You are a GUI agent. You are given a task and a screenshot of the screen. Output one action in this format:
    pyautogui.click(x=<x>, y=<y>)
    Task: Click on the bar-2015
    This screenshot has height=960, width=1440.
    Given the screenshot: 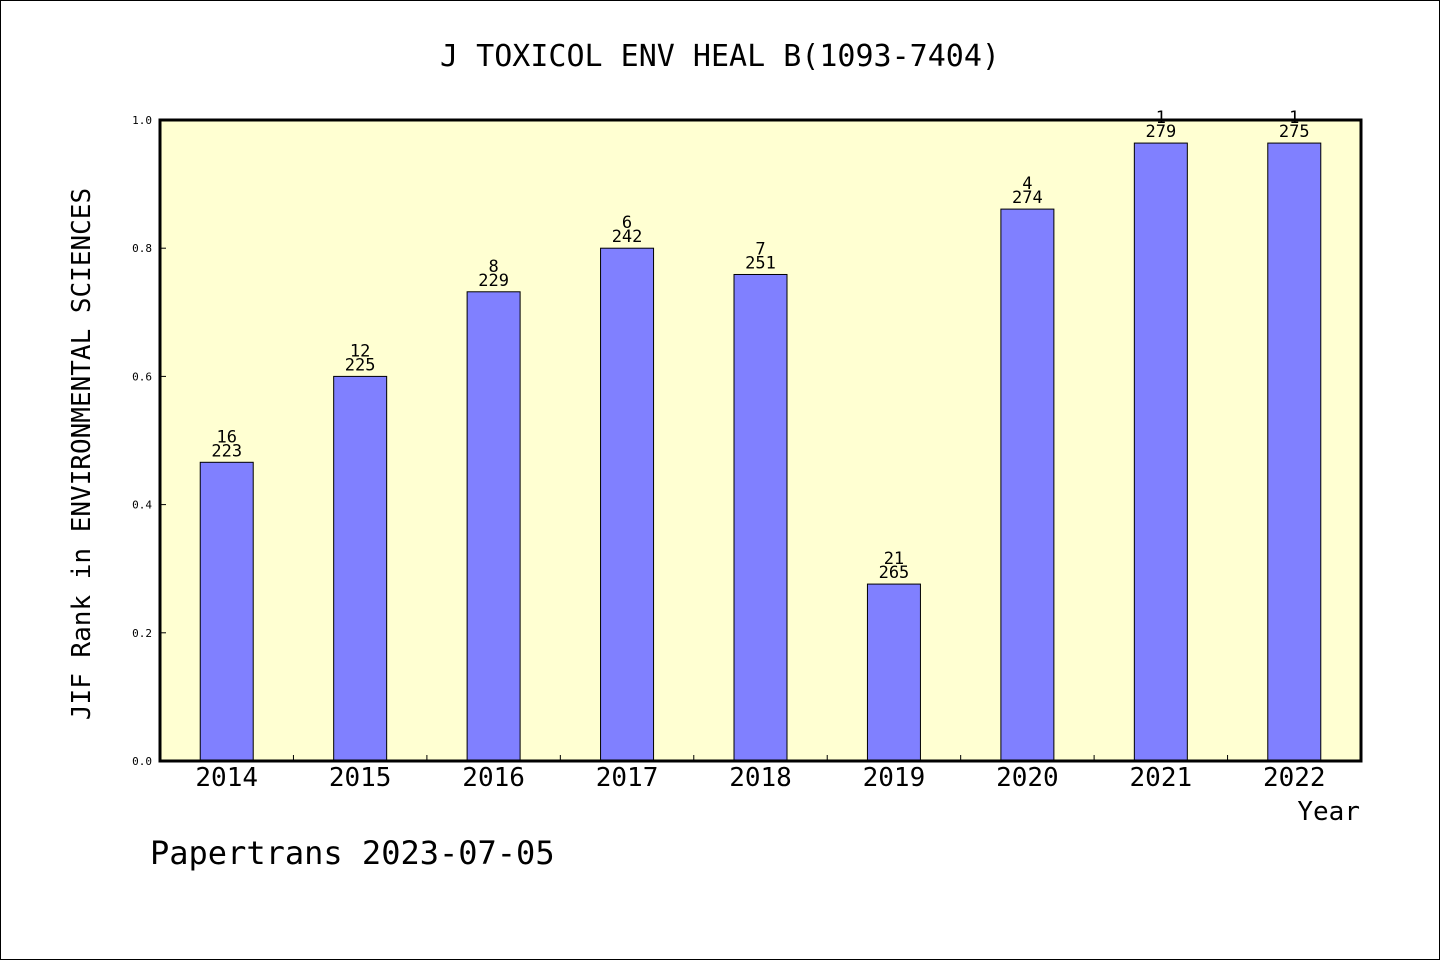 What is the action you would take?
    pyautogui.click(x=360, y=568)
    